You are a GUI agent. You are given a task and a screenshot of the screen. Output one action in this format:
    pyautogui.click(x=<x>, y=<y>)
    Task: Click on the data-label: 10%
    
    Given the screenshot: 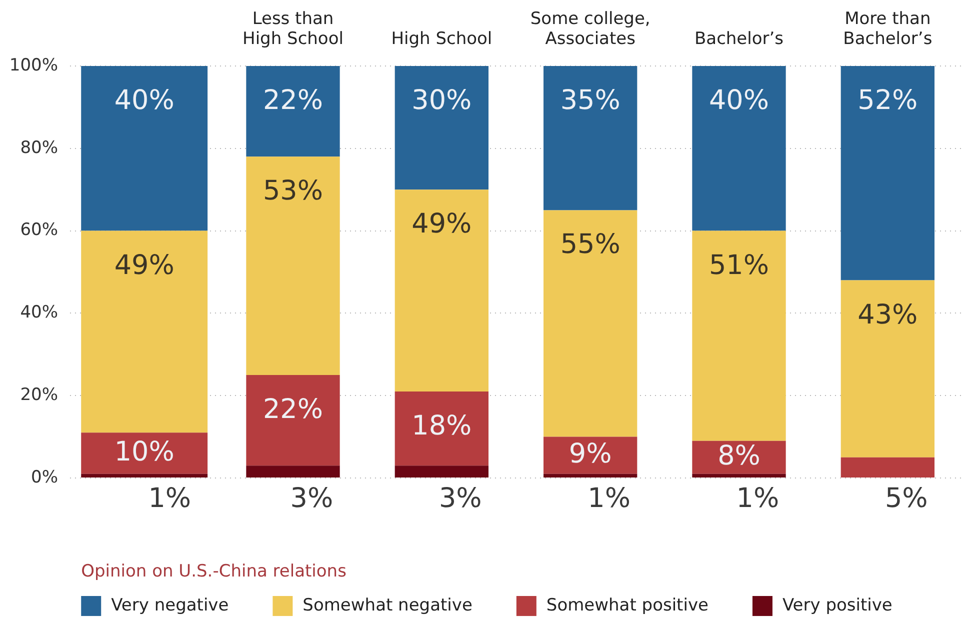 What is the action you would take?
    pyautogui.click(x=144, y=452)
    